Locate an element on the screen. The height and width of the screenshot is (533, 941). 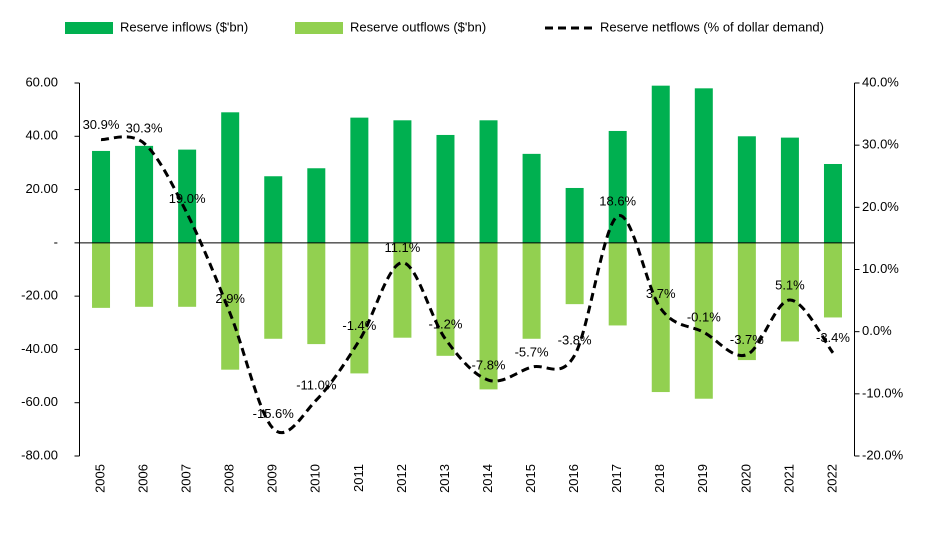
y2-tick-label: 10.0% is located at coordinates (880, 268).